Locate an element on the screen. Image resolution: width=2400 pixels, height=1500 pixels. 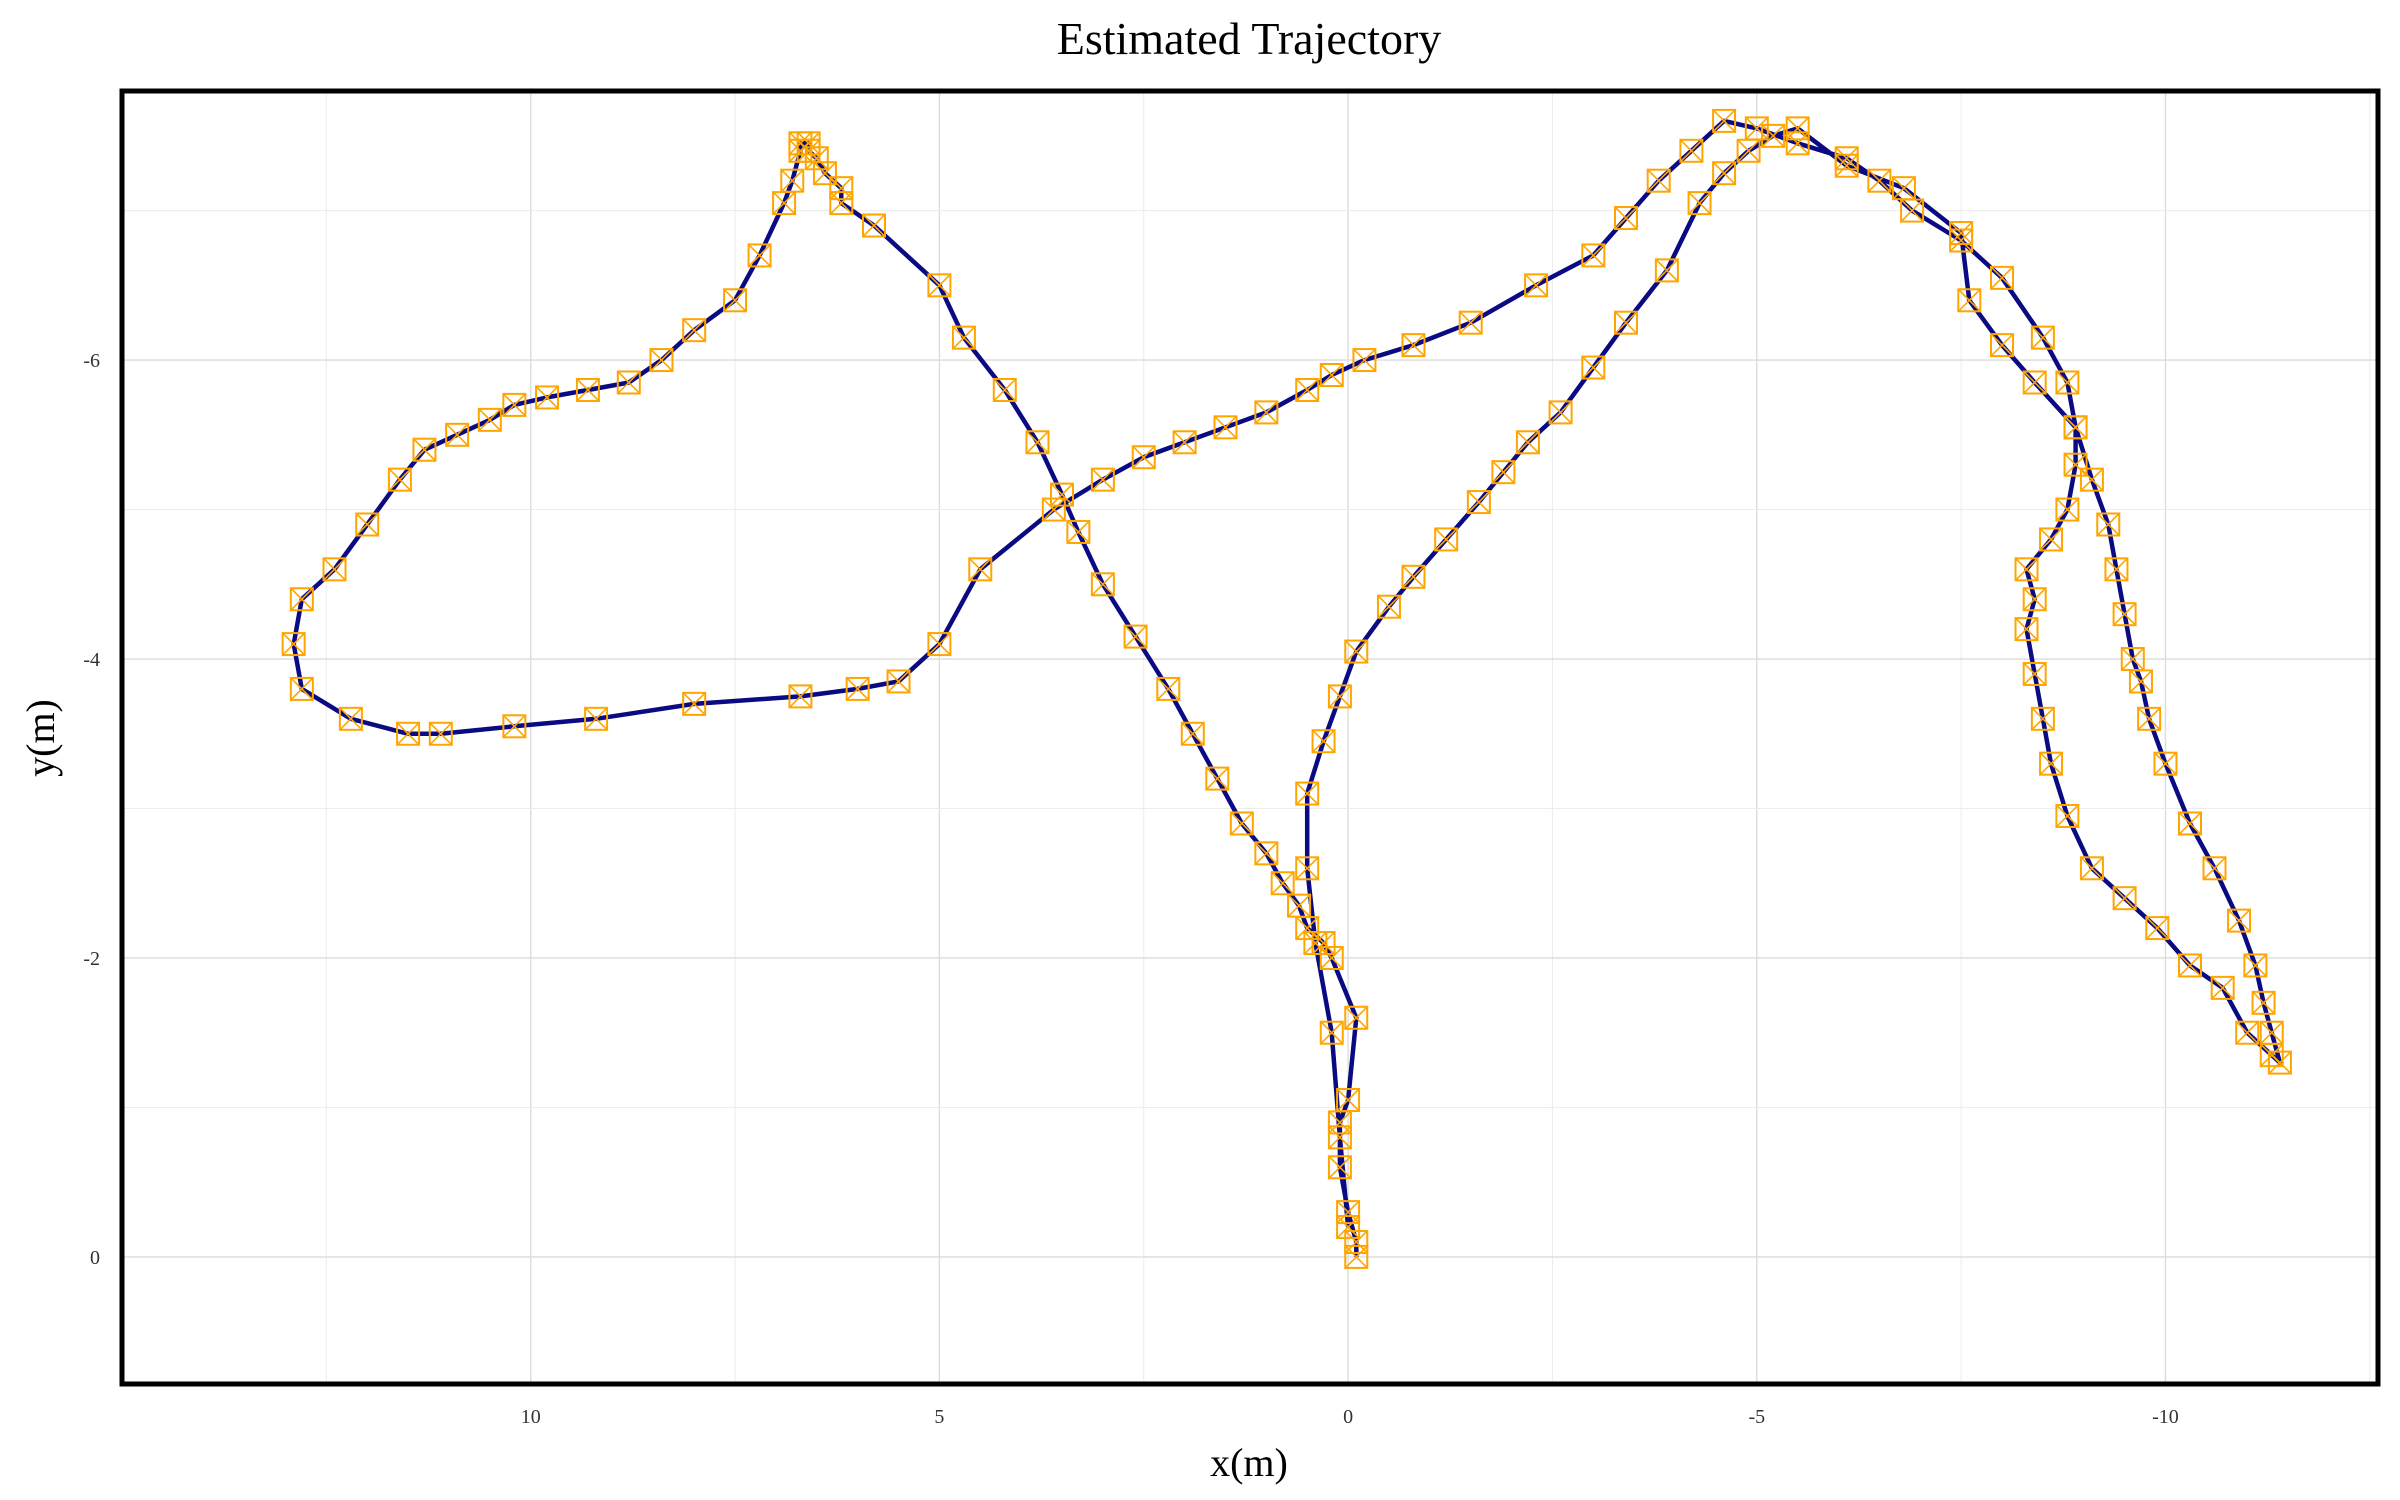
x-tick-label: 0 is located at coordinates (1348, 1417).